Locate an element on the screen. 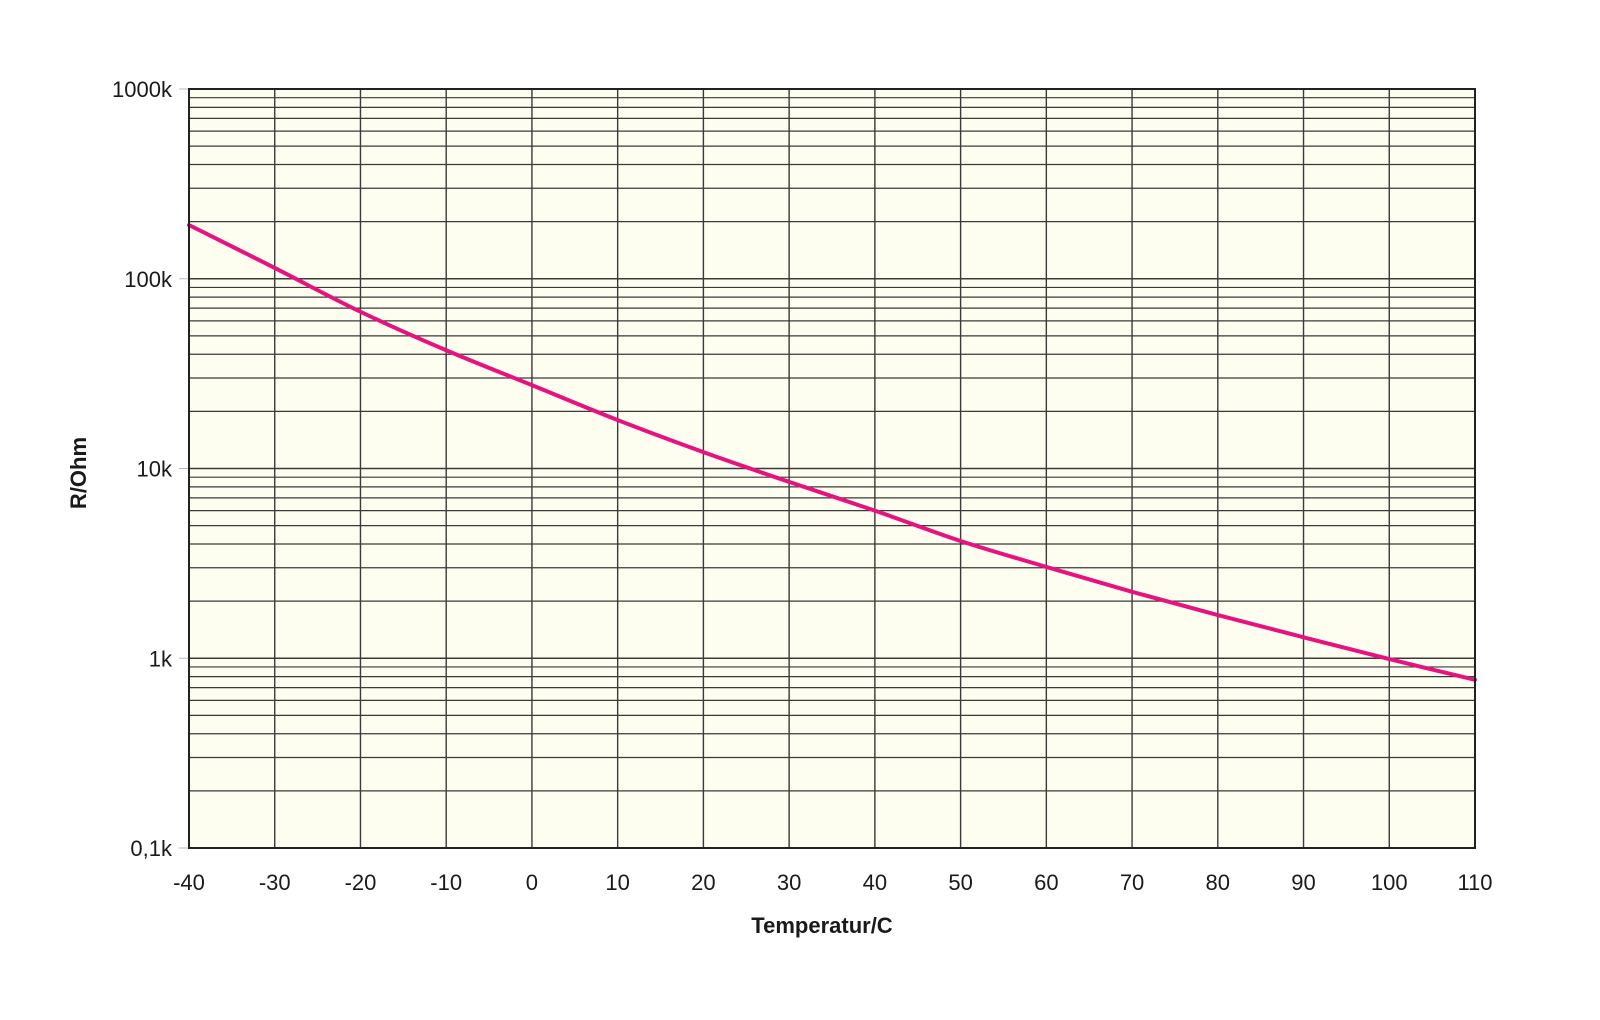  y-tick-label: 100k is located at coordinates (148, 279).